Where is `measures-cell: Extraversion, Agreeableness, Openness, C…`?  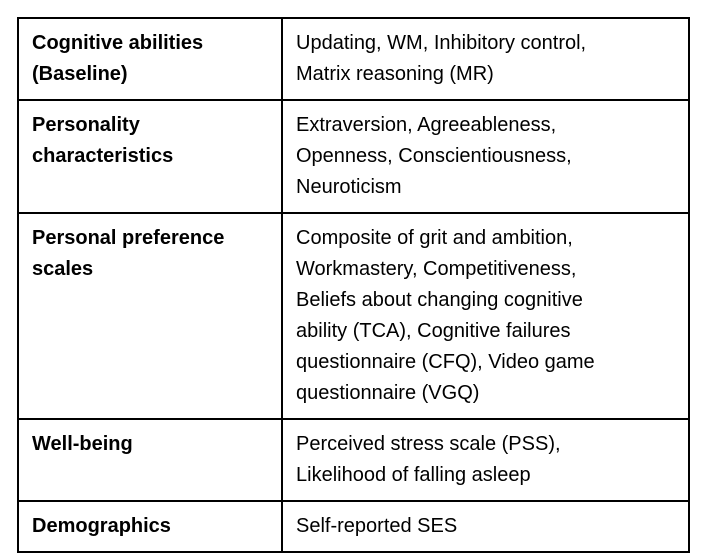 measures-cell: Extraversion, Agreeableness, Openness, C… is located at coordinates (485, 156).